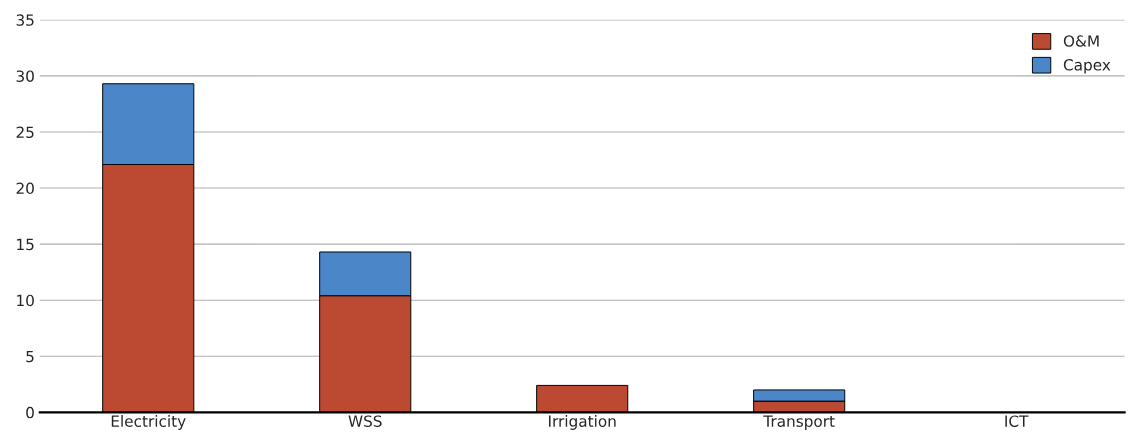  Describe the element at coordinates (799, 422) in the screenshot. I see `x-tick-label: Transport` at that location.